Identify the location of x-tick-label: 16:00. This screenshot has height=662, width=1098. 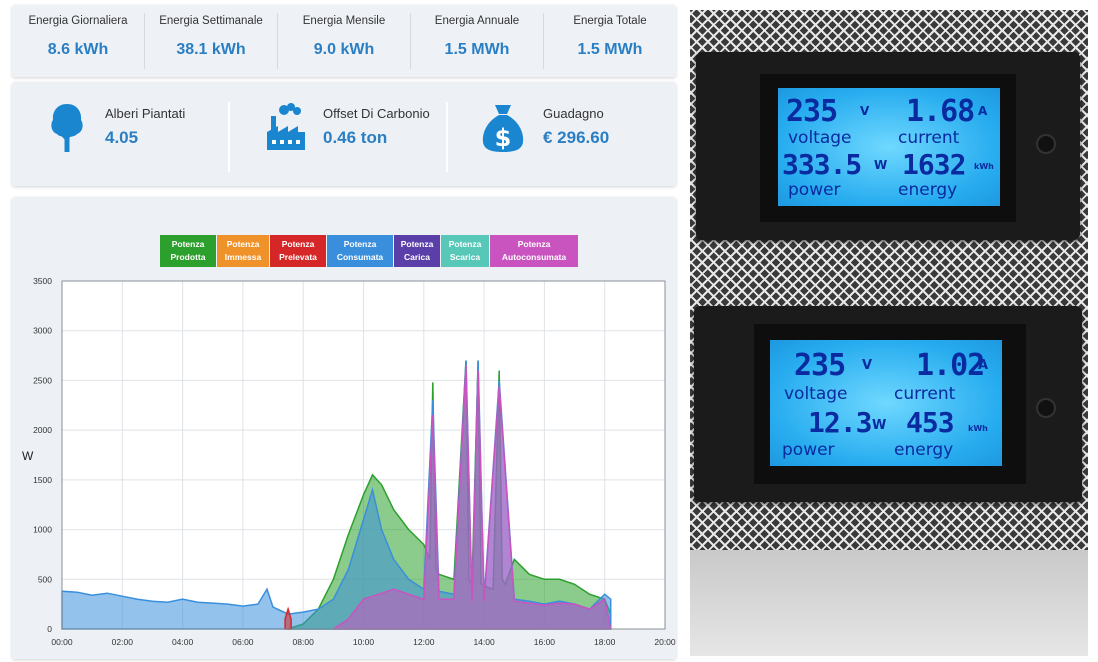
(545, 642).